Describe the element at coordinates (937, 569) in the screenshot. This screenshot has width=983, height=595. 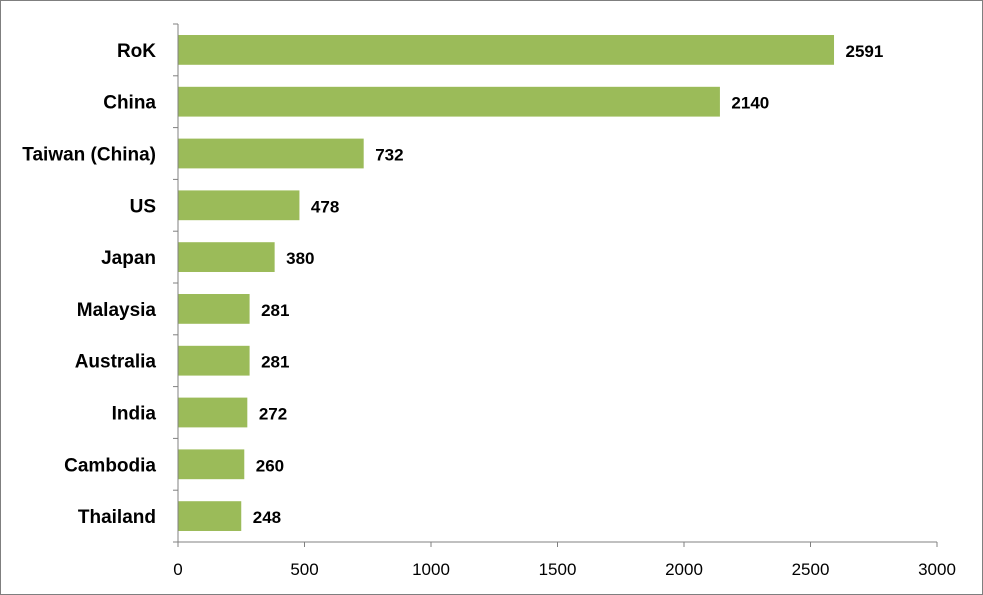
I see `x-tick-label: 3000` at that location.